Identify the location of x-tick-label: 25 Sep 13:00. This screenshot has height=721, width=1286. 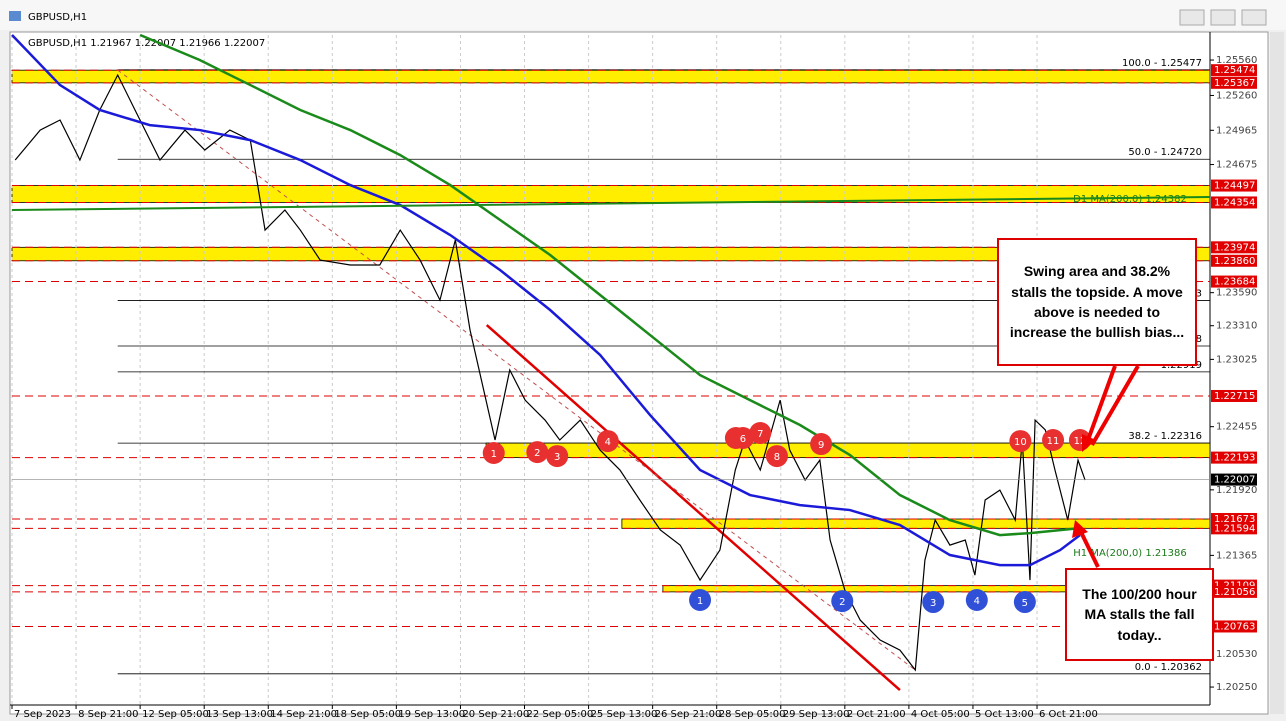
(624, 714).